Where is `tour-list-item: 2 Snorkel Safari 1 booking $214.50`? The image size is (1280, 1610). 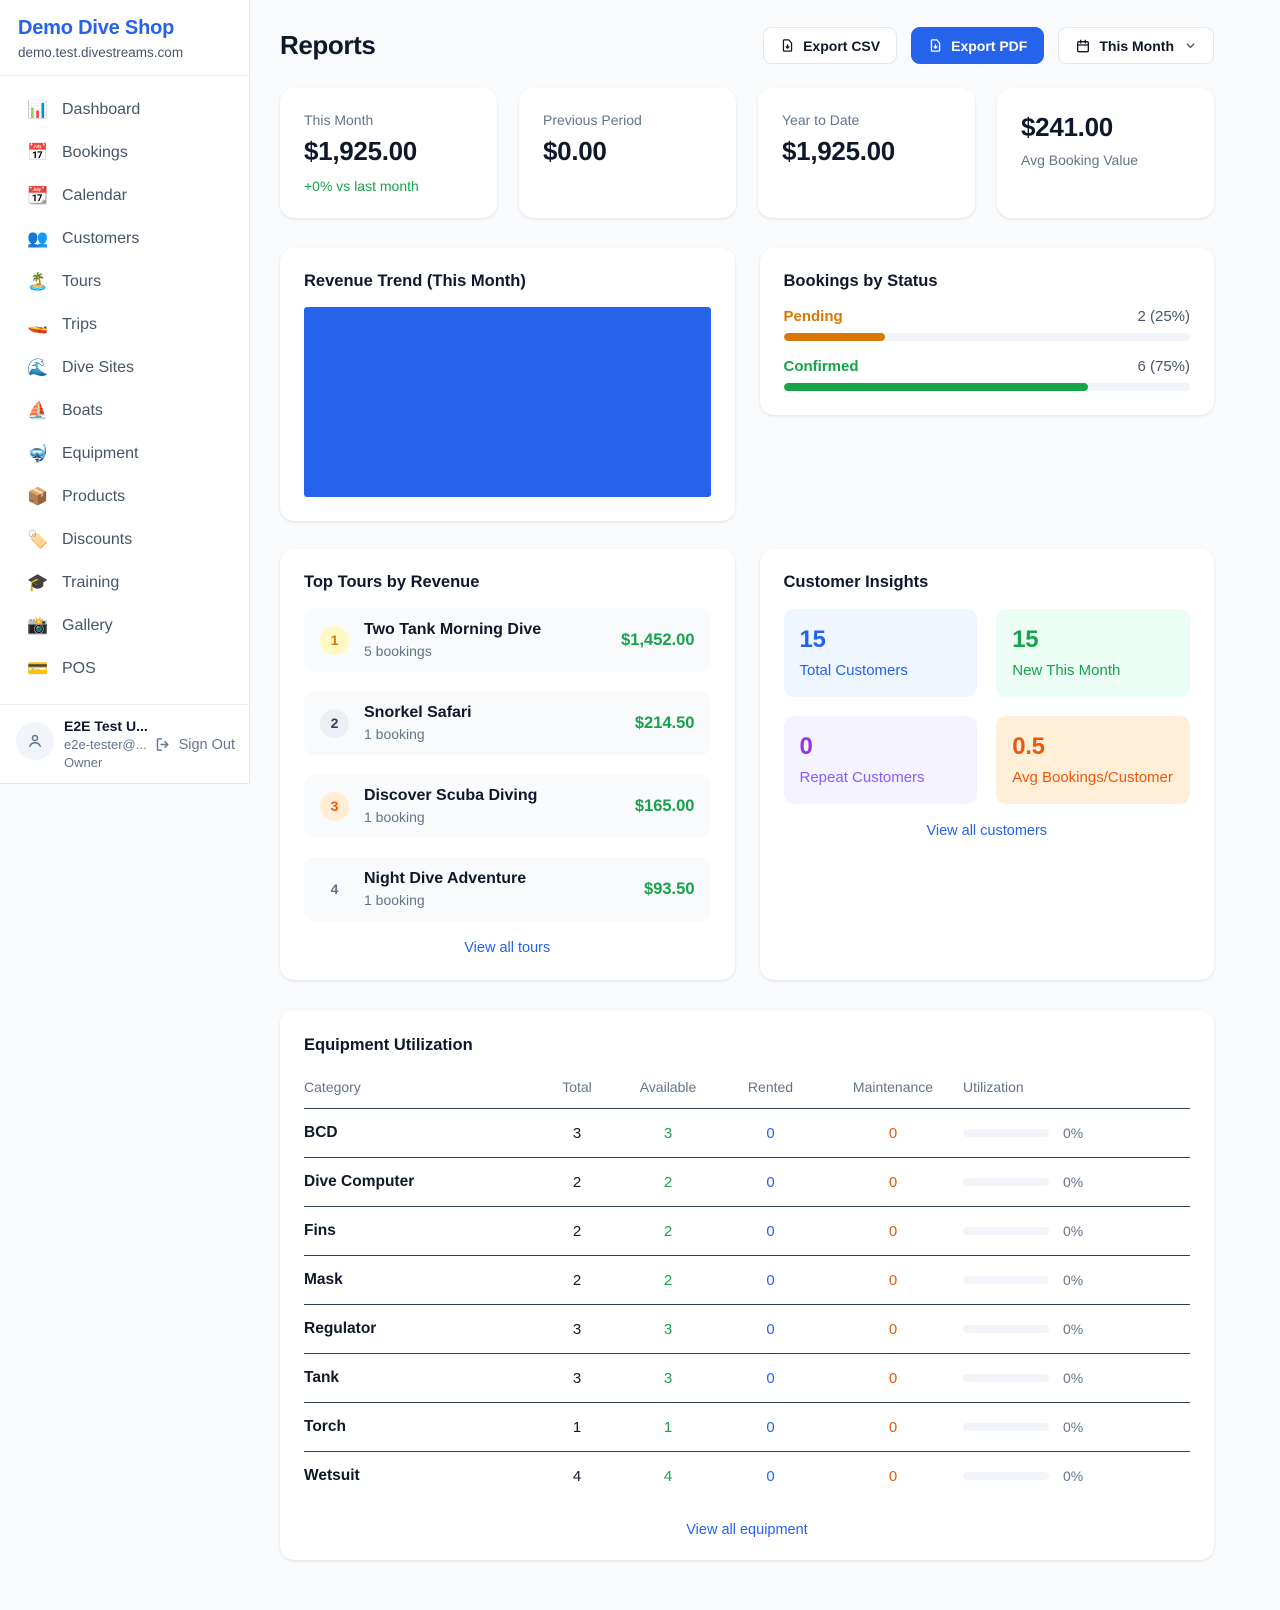 tour-list-item: 2 Snorkel Safari 1 booking $214.50 is located at coordinates (507, 723).